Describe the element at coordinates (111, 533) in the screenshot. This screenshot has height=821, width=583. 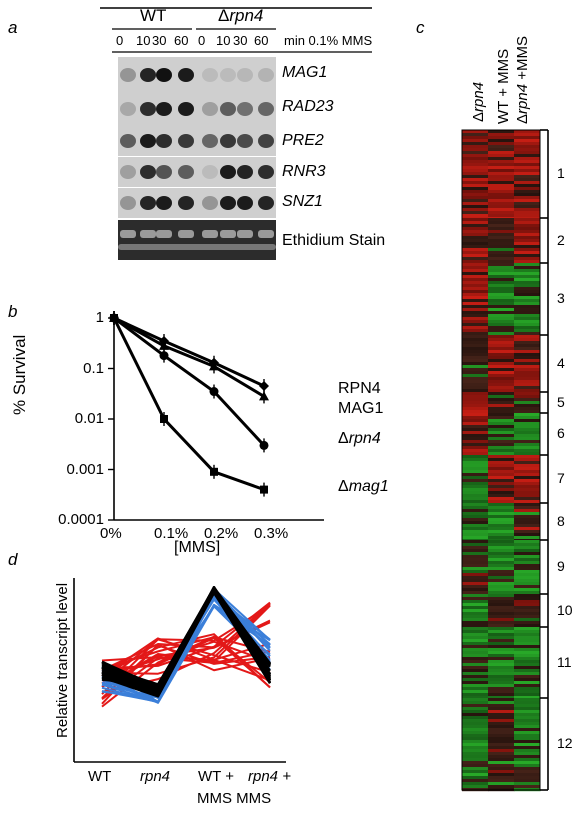
I see `x-tick-label: 0%` at that location.